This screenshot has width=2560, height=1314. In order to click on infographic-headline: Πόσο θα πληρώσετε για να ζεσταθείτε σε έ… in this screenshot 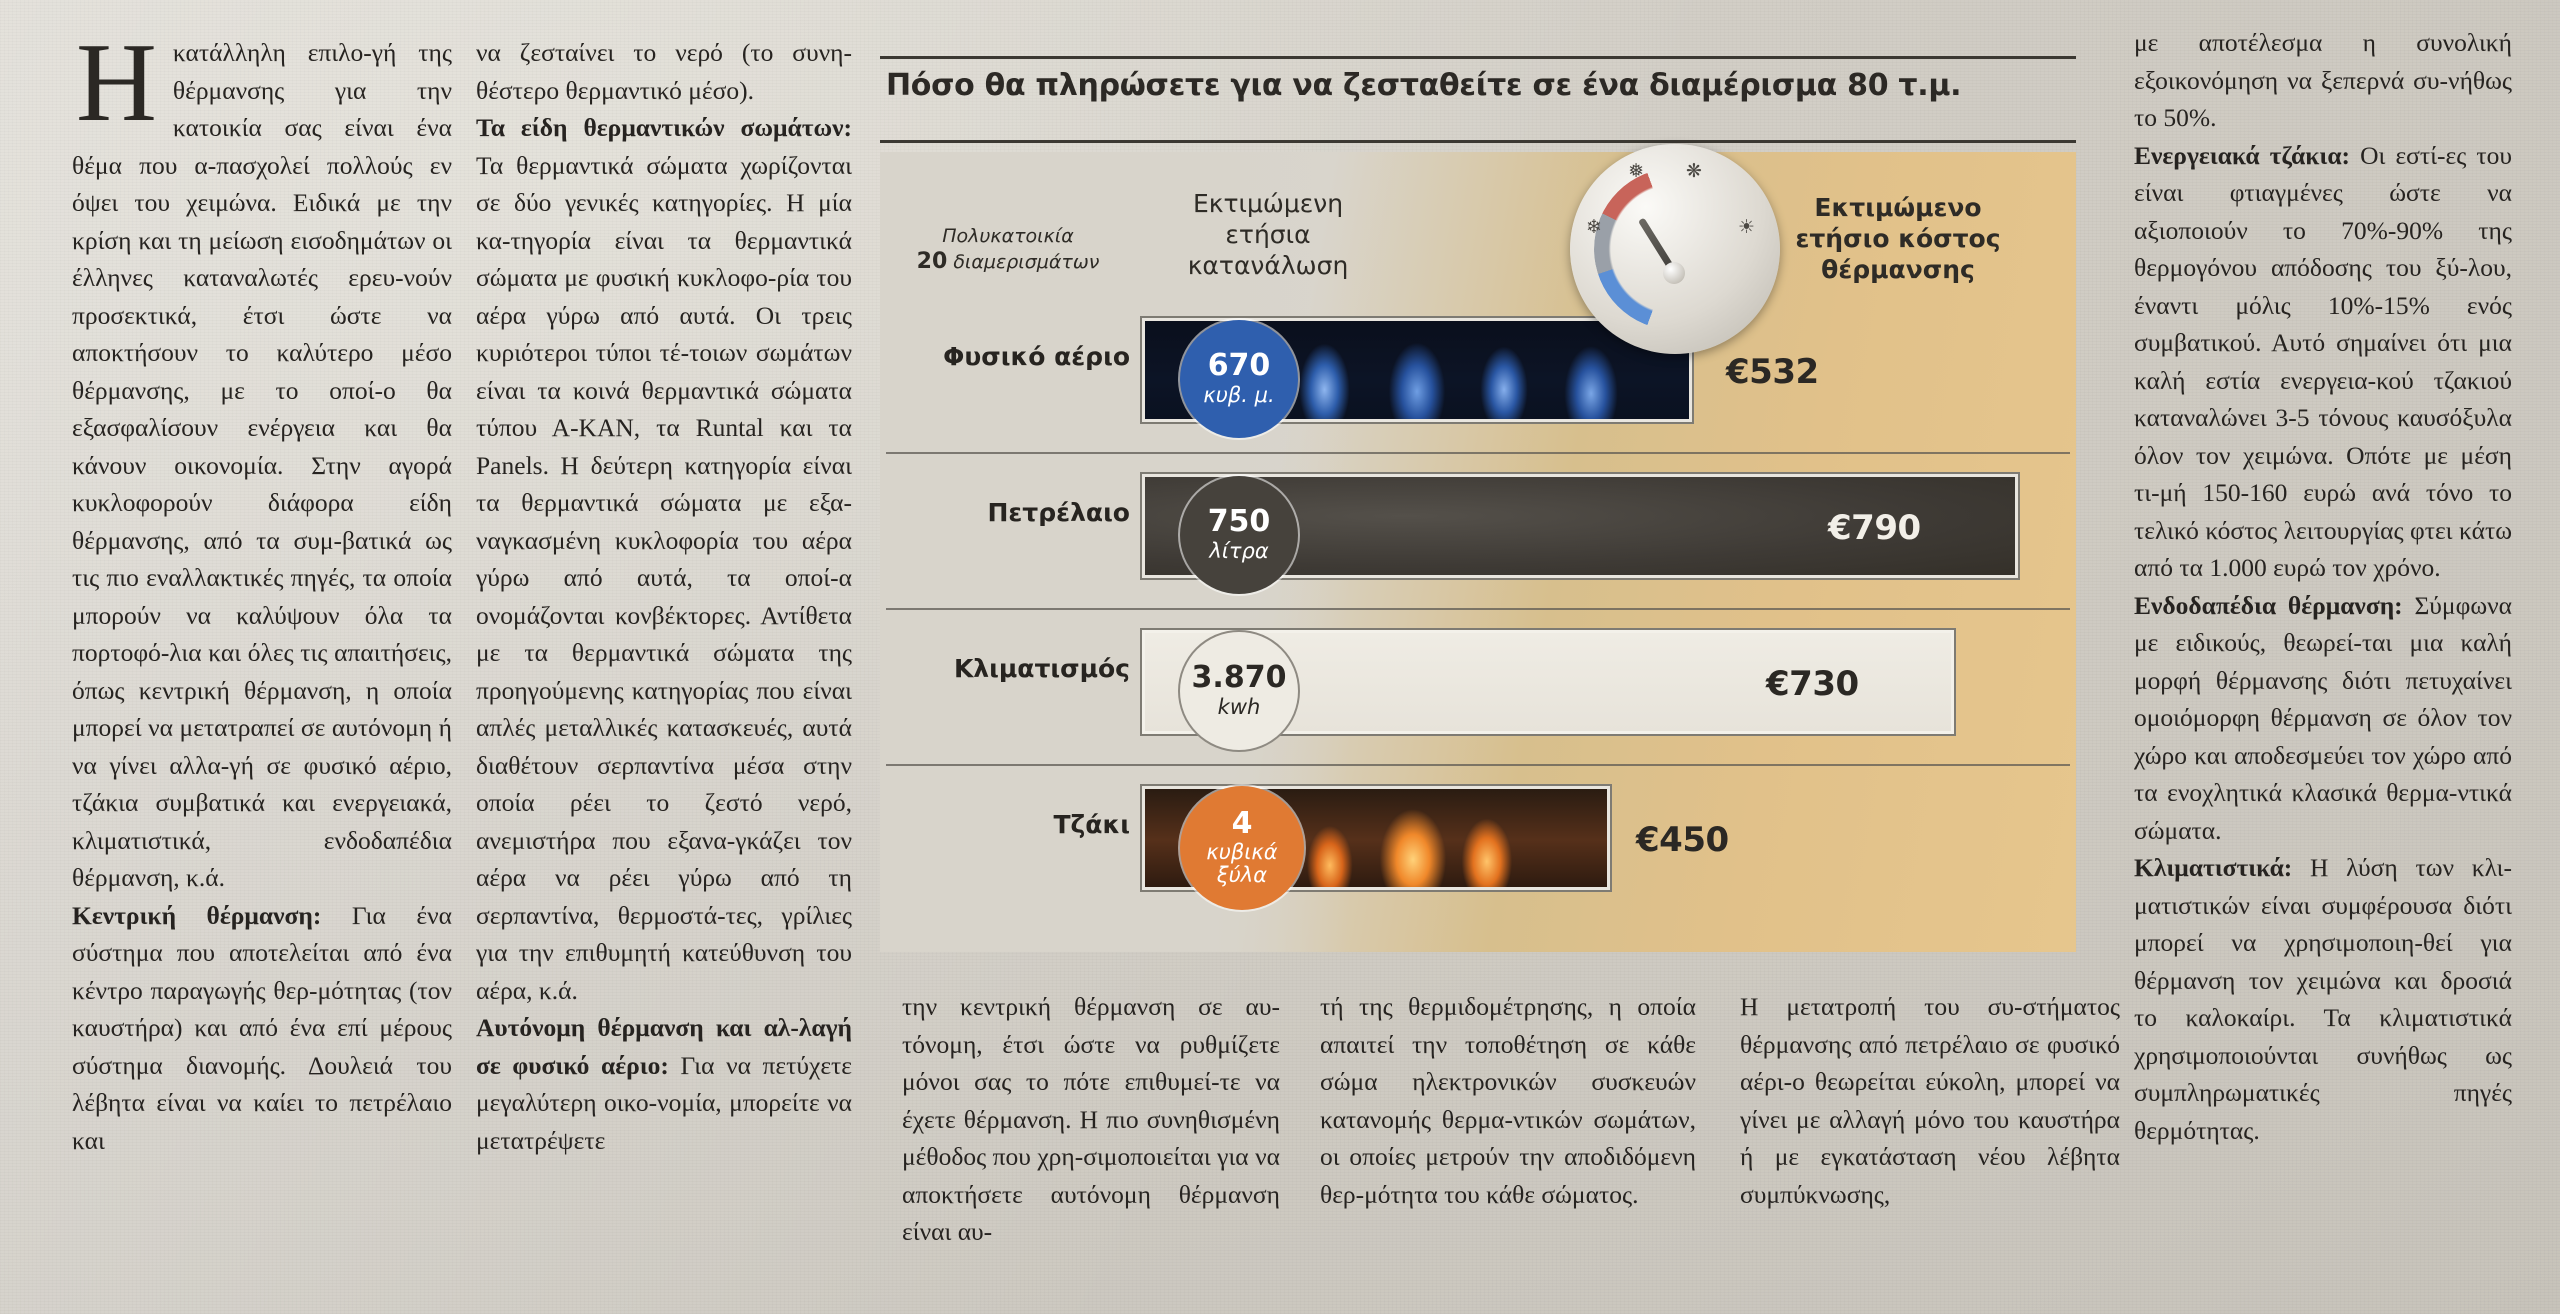, I will do `click(1424, 85)`.